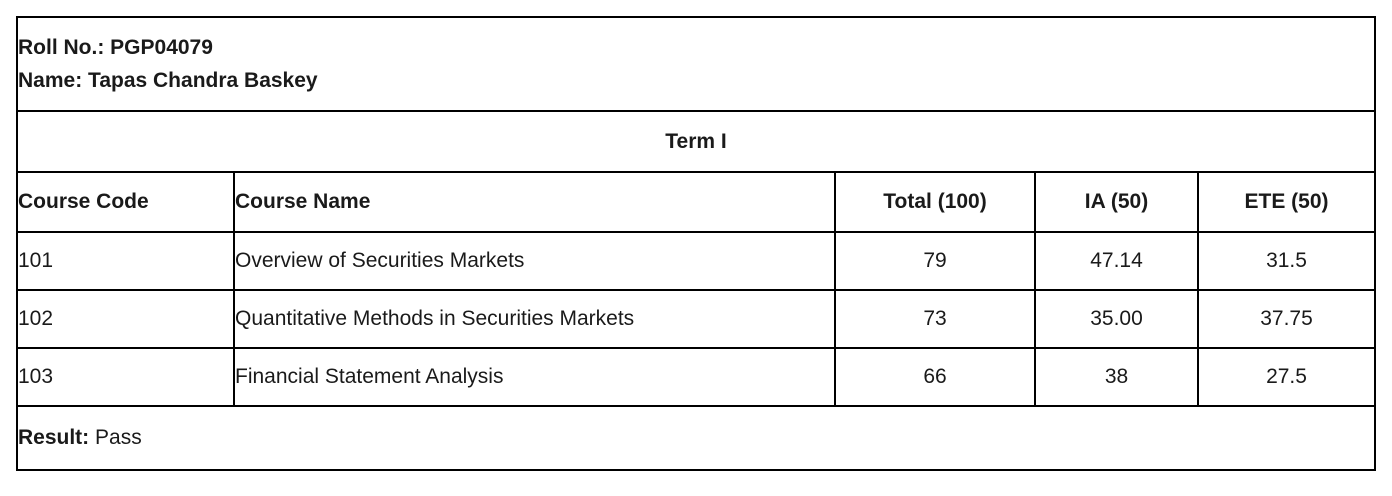  What do you see at coordinates (935, 377) in the screenshot?
I see `course-total: 66` at bounding box center [935, 377].